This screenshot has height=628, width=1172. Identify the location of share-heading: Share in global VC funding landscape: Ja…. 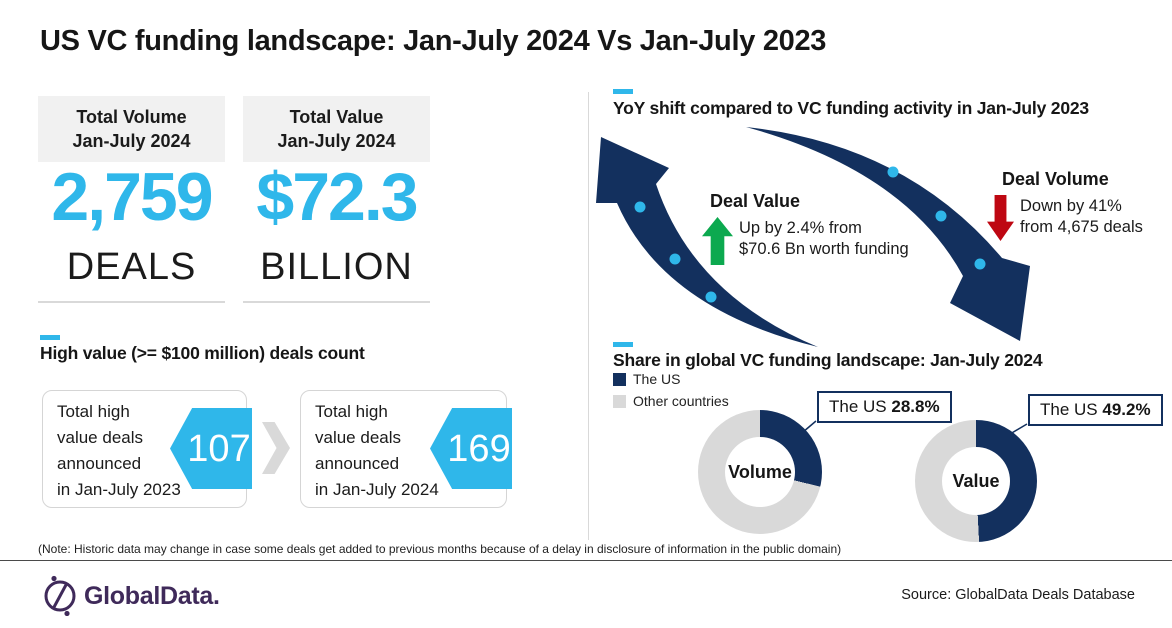
(828, 360).